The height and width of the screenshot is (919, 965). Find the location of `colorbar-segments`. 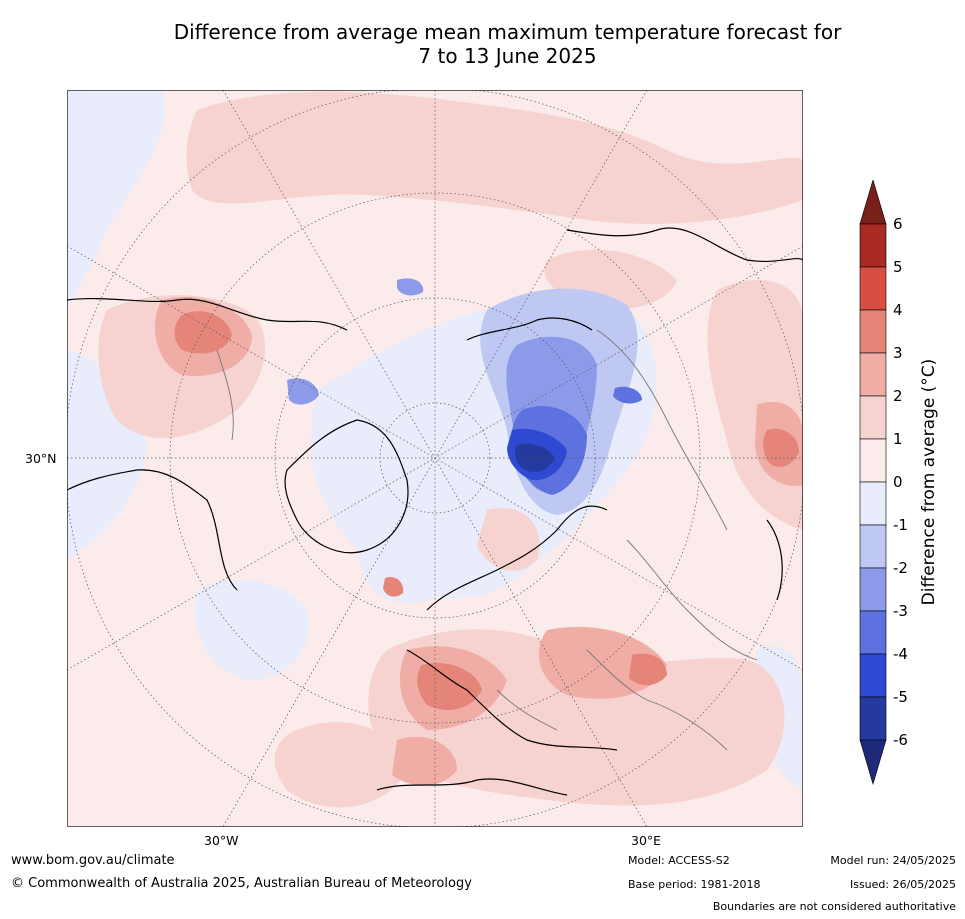

colorbar-segments is located at coordinates (873, 482).